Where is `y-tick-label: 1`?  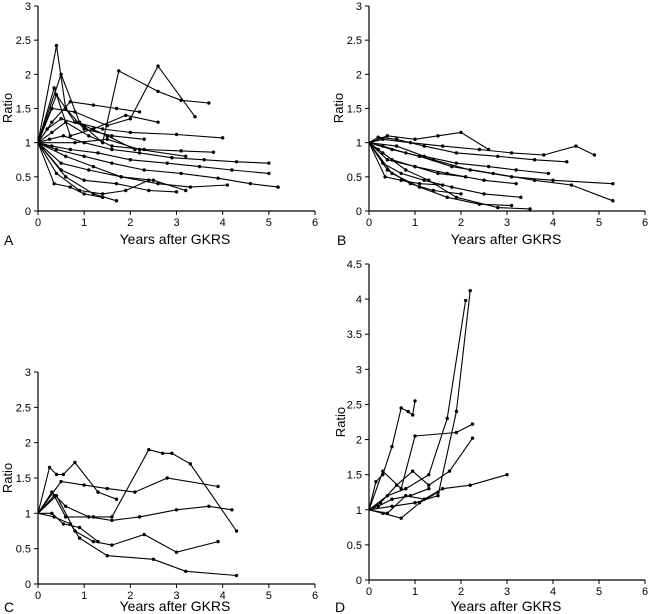
y-tick-label: 1 is located at coordinates (359, 511).